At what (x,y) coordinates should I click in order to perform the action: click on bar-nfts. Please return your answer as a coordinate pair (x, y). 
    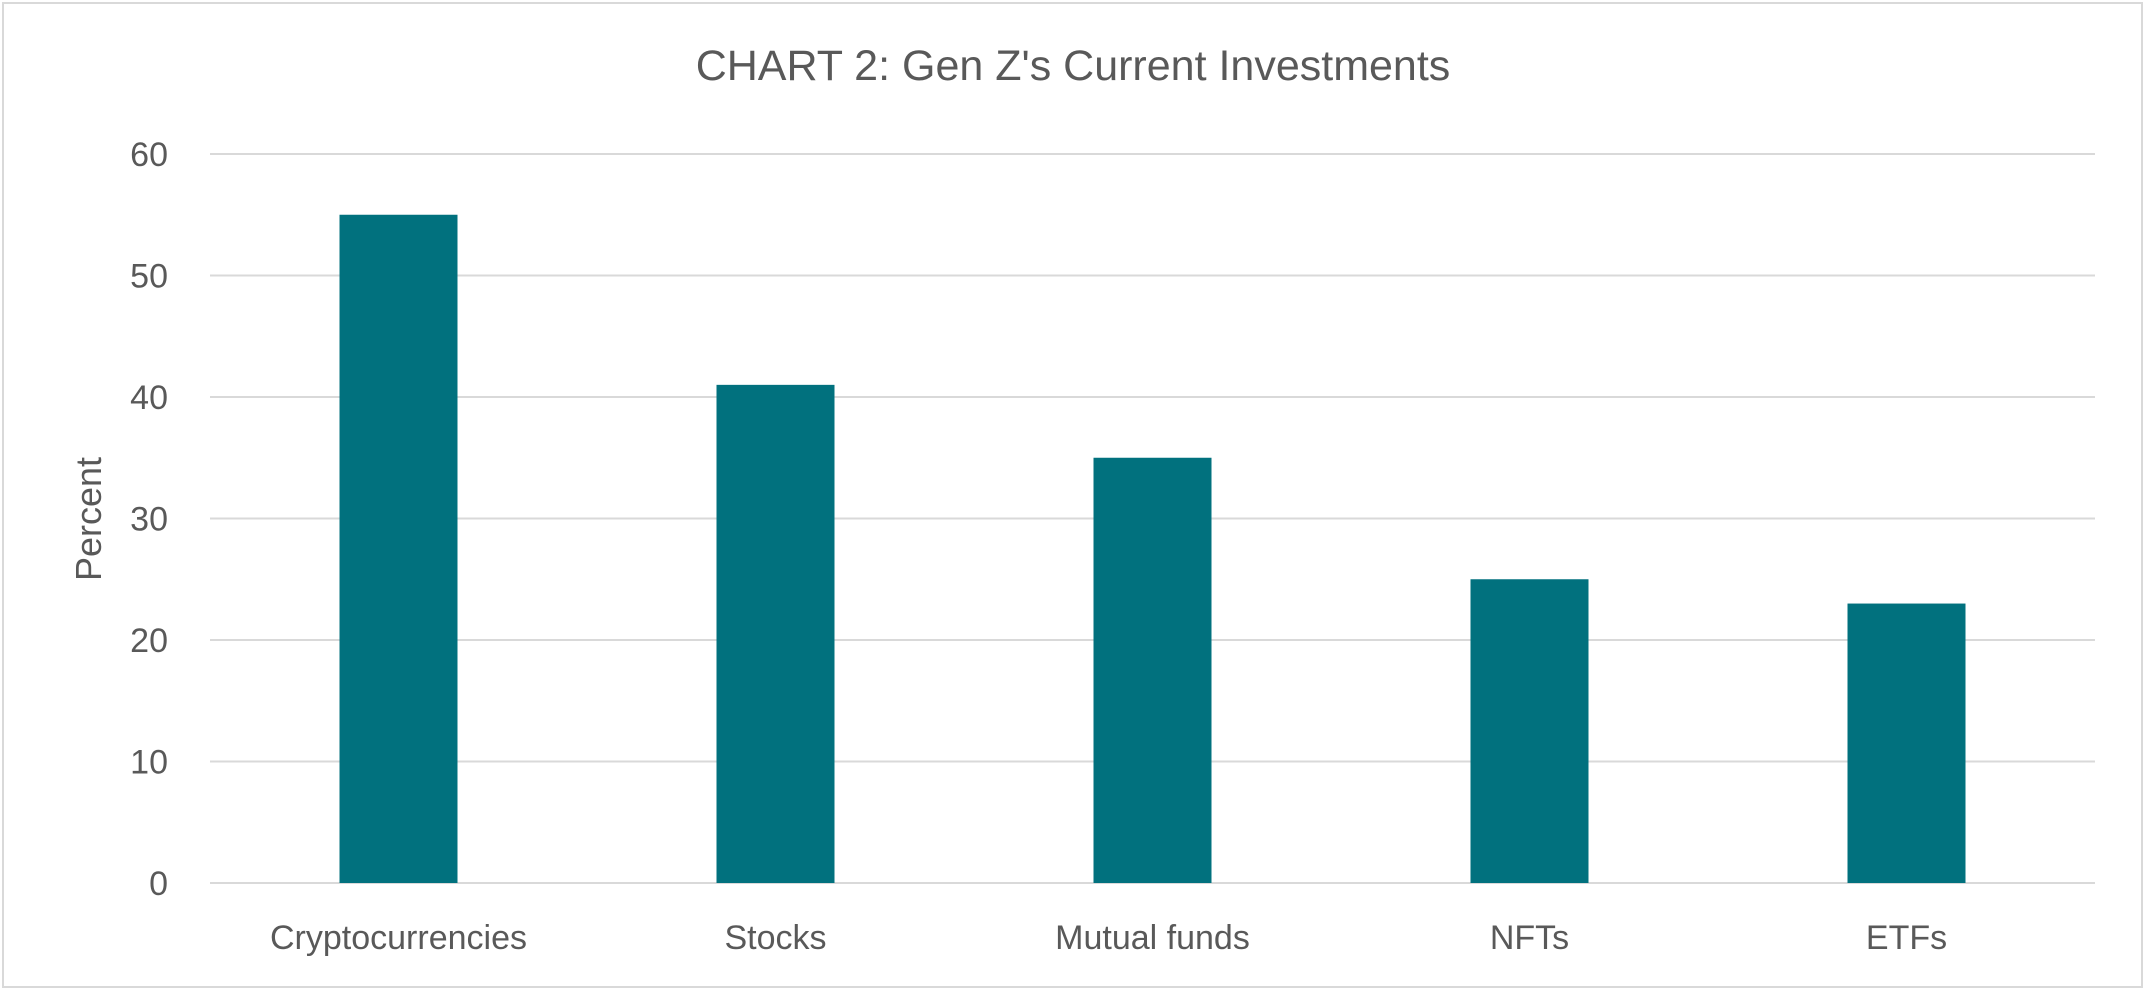
    Looking at the image, I should click on (1529, 731).